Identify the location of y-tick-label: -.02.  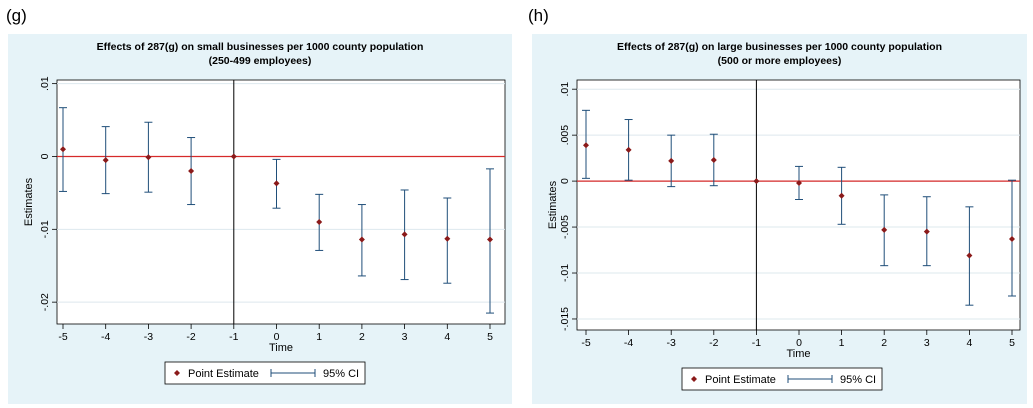
(45, 302).